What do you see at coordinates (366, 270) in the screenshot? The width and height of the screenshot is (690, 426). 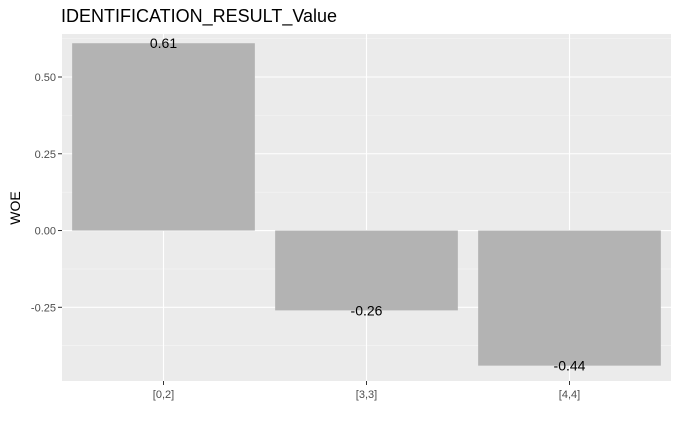 I see `bar-[3,3]` at bounding box center [366, 270].